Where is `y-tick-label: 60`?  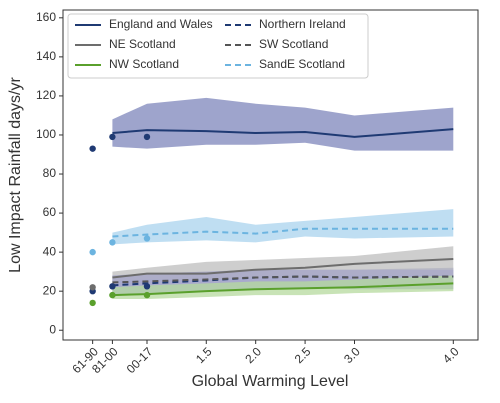 y-tick-label: 60 is located at coordinates (50, 212).